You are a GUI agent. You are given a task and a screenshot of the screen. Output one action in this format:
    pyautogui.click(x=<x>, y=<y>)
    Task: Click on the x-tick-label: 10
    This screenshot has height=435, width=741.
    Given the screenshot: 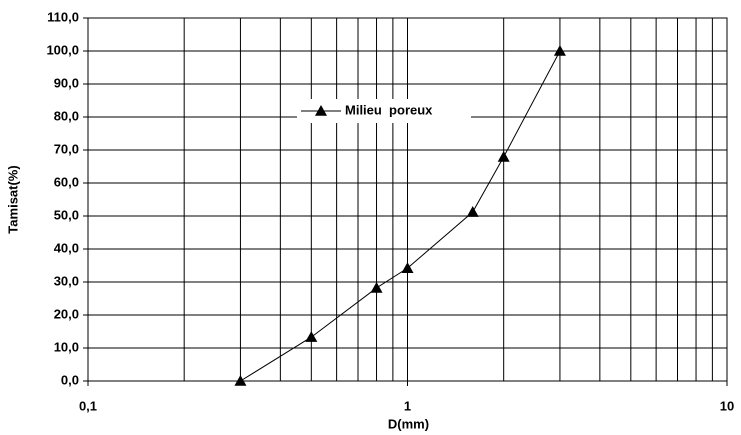 What is the action you would take?
    pyautogui.click(x=727, y=405)
    